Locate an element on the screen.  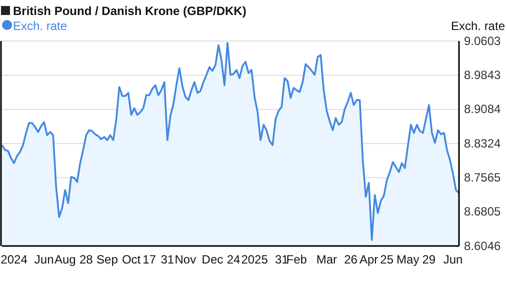
x-tick-label: Apr is located at coordinates (368, 259).